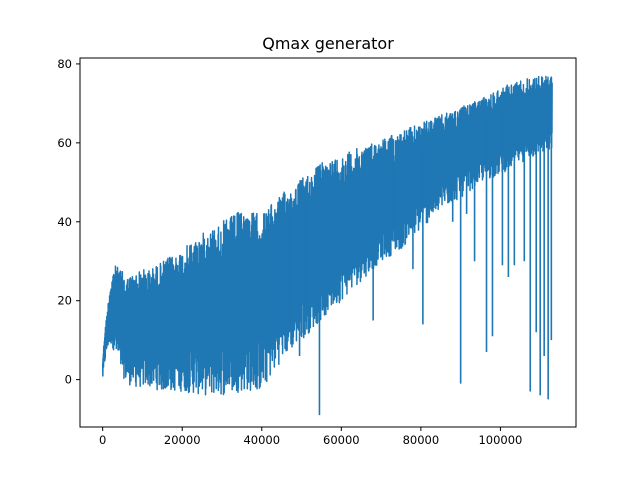 Image resolution: width=640 pixels, height=484 pixels. I want to click on x-tick-label: 60000, so click(341, 440).